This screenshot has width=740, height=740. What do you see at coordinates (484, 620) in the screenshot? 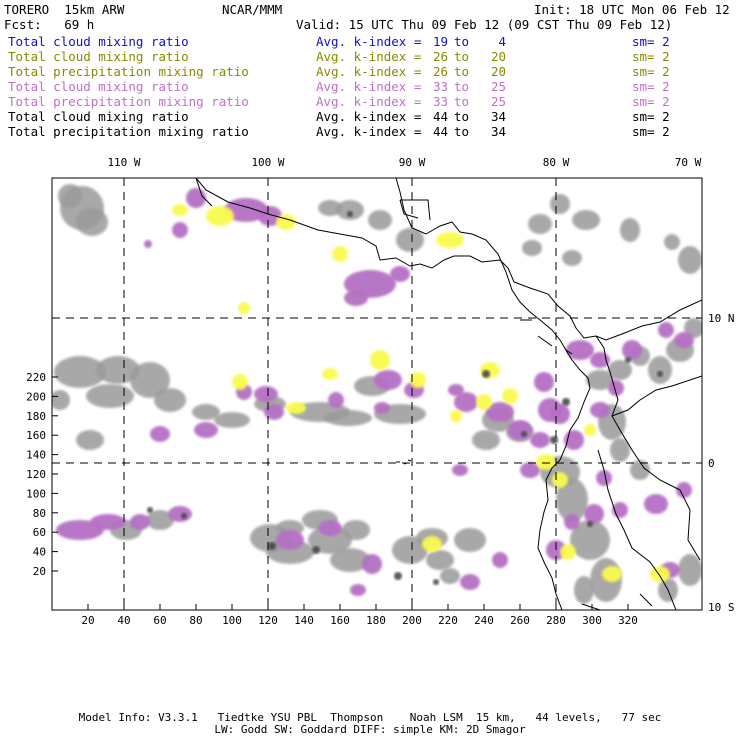
I see `x-tick-label: 240` at bounding box center [484, 620].